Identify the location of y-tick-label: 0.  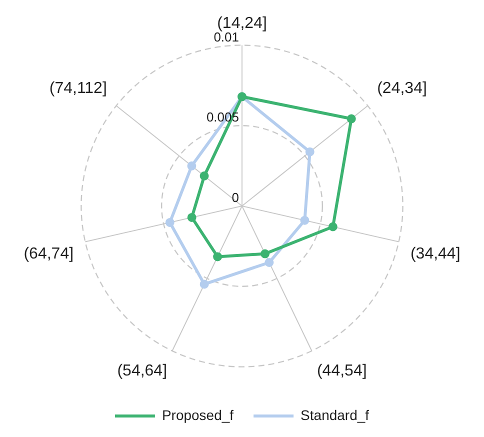
(235, 198).